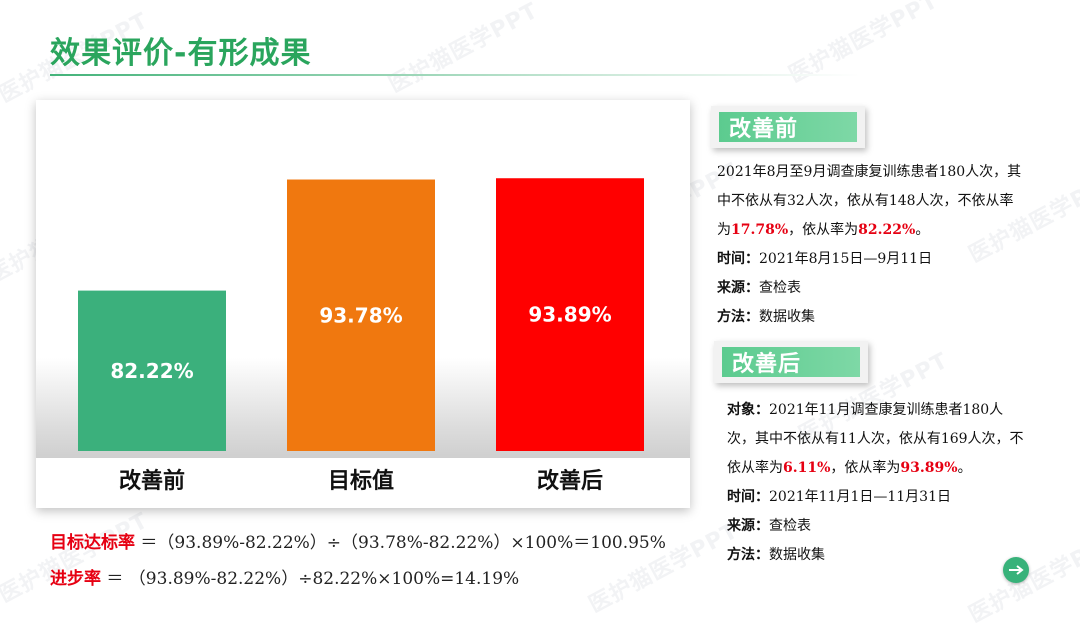  I want to click on before-method: 方法：数据收集, so click(766, 317).